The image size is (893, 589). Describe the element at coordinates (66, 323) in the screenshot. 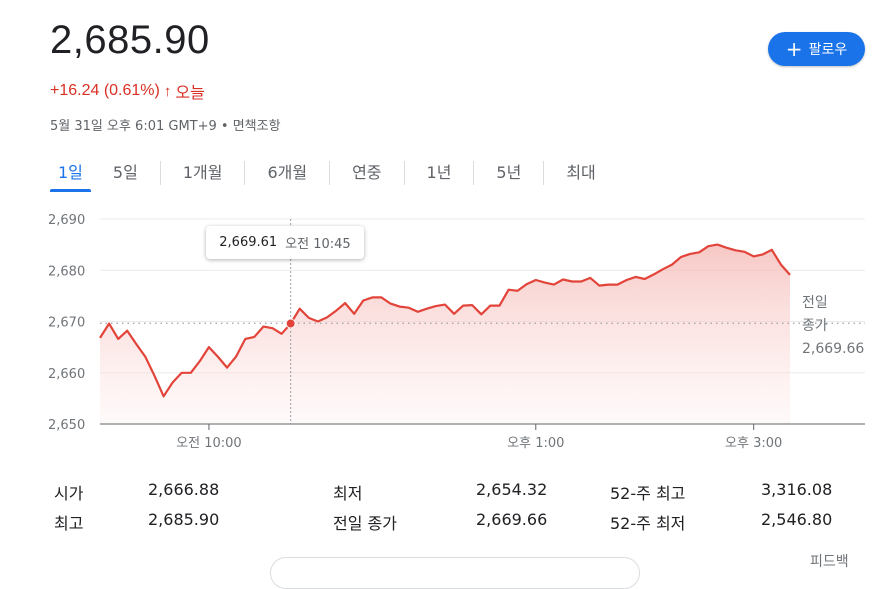

I see `y-tick-label: 2,670` at that location.